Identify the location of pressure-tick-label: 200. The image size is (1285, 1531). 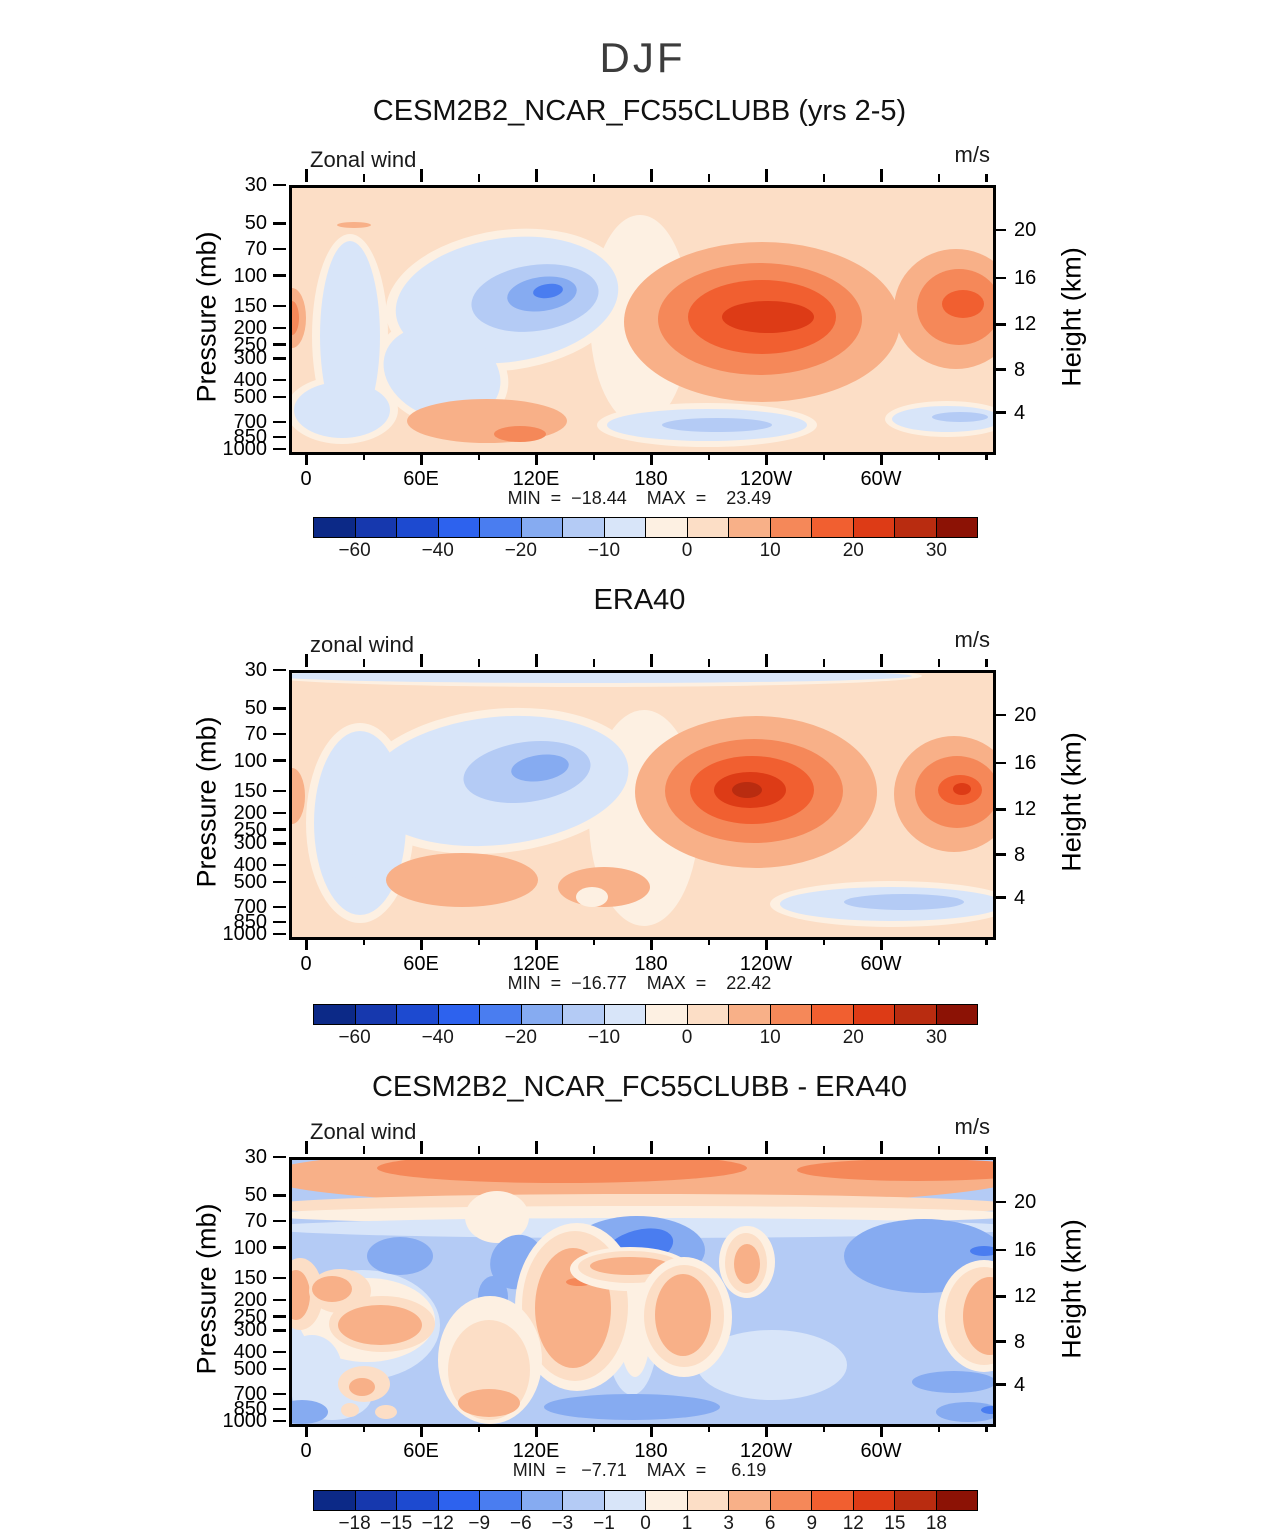
(250, 1299).